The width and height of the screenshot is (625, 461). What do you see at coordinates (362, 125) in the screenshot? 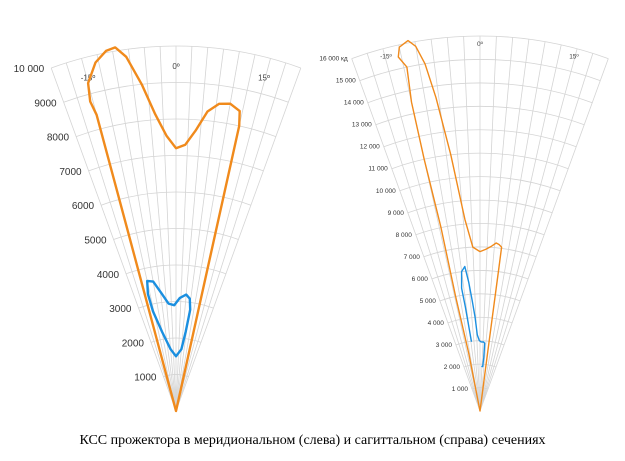
I see `r-tick-label: 13 000` at bounding box center [362, 125].